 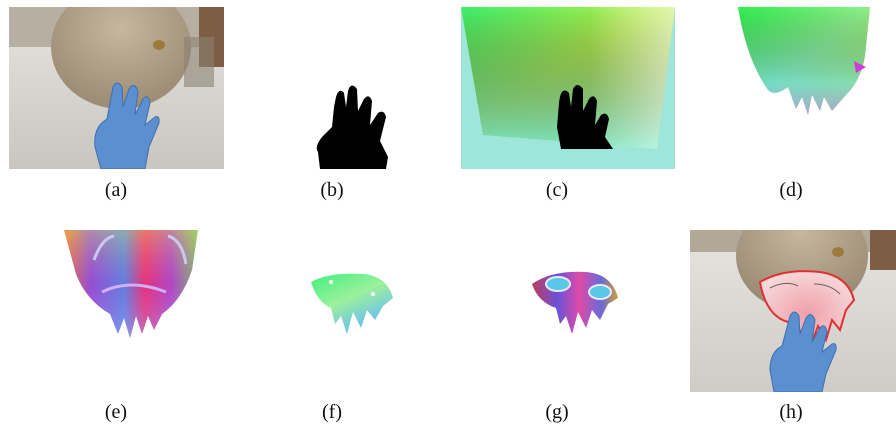 I want to click on caption-f: (f), so click(x=332, y=412).